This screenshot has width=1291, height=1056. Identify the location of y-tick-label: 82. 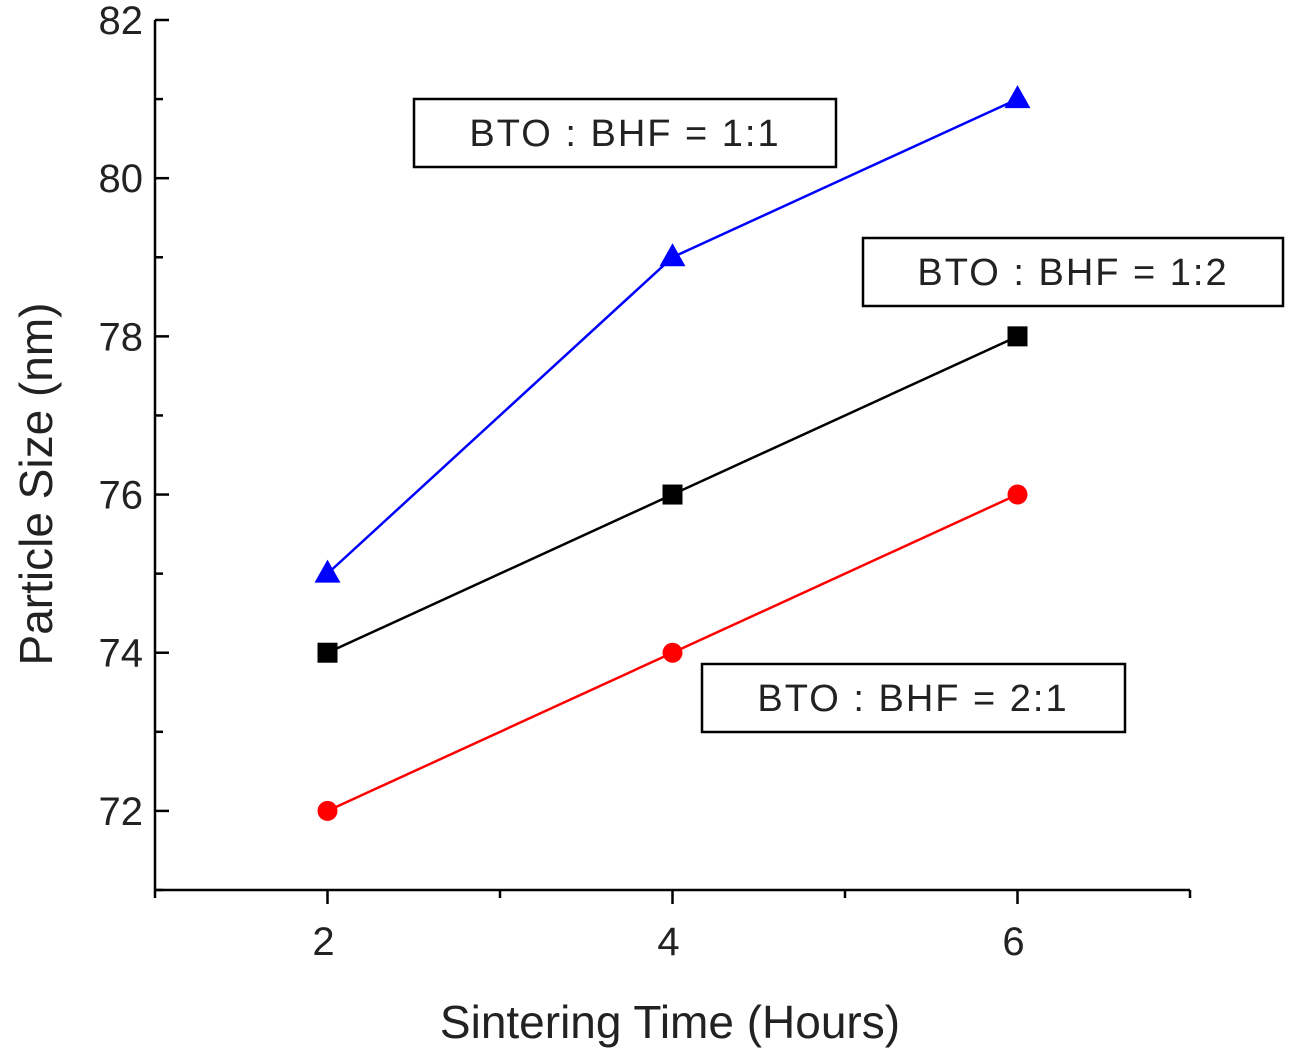
(121, 21).